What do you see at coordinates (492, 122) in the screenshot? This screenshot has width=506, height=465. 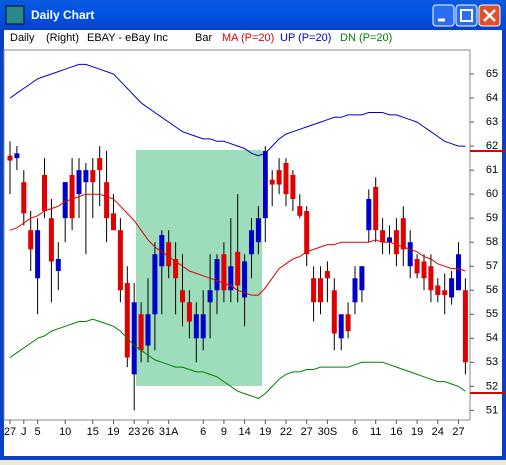 I see `y-tick-label: 63` at bounding box center [492, 122].